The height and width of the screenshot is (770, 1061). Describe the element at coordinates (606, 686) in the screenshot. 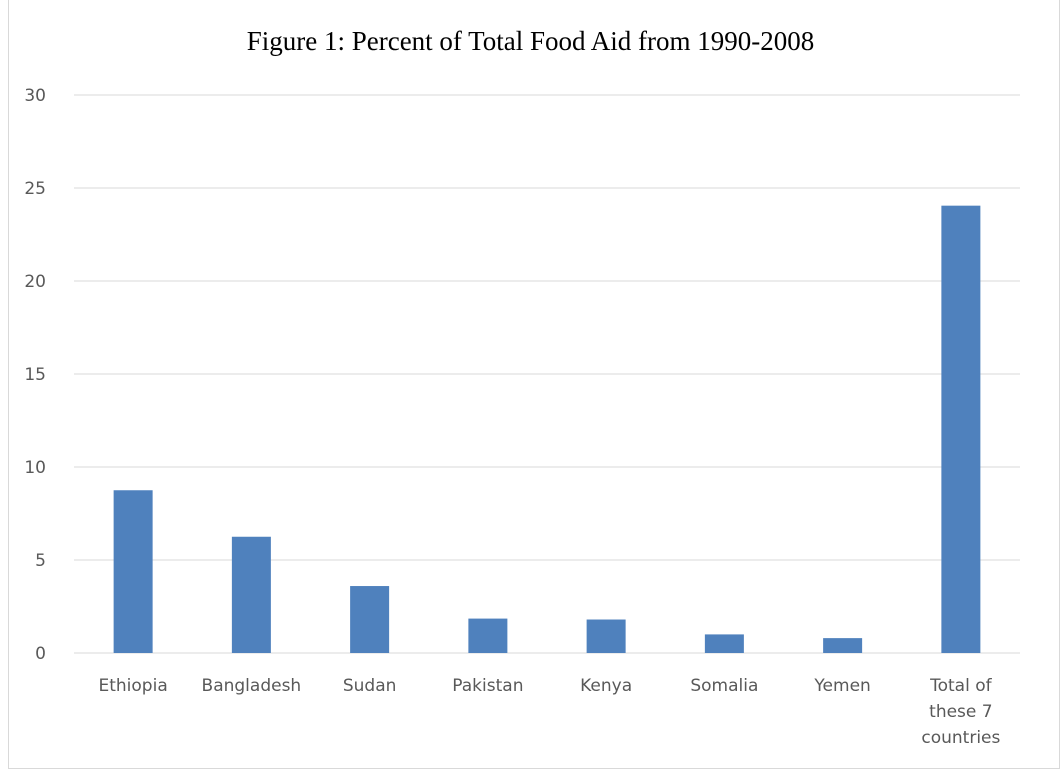

I see `x-tick-label: Kenya` at that location.